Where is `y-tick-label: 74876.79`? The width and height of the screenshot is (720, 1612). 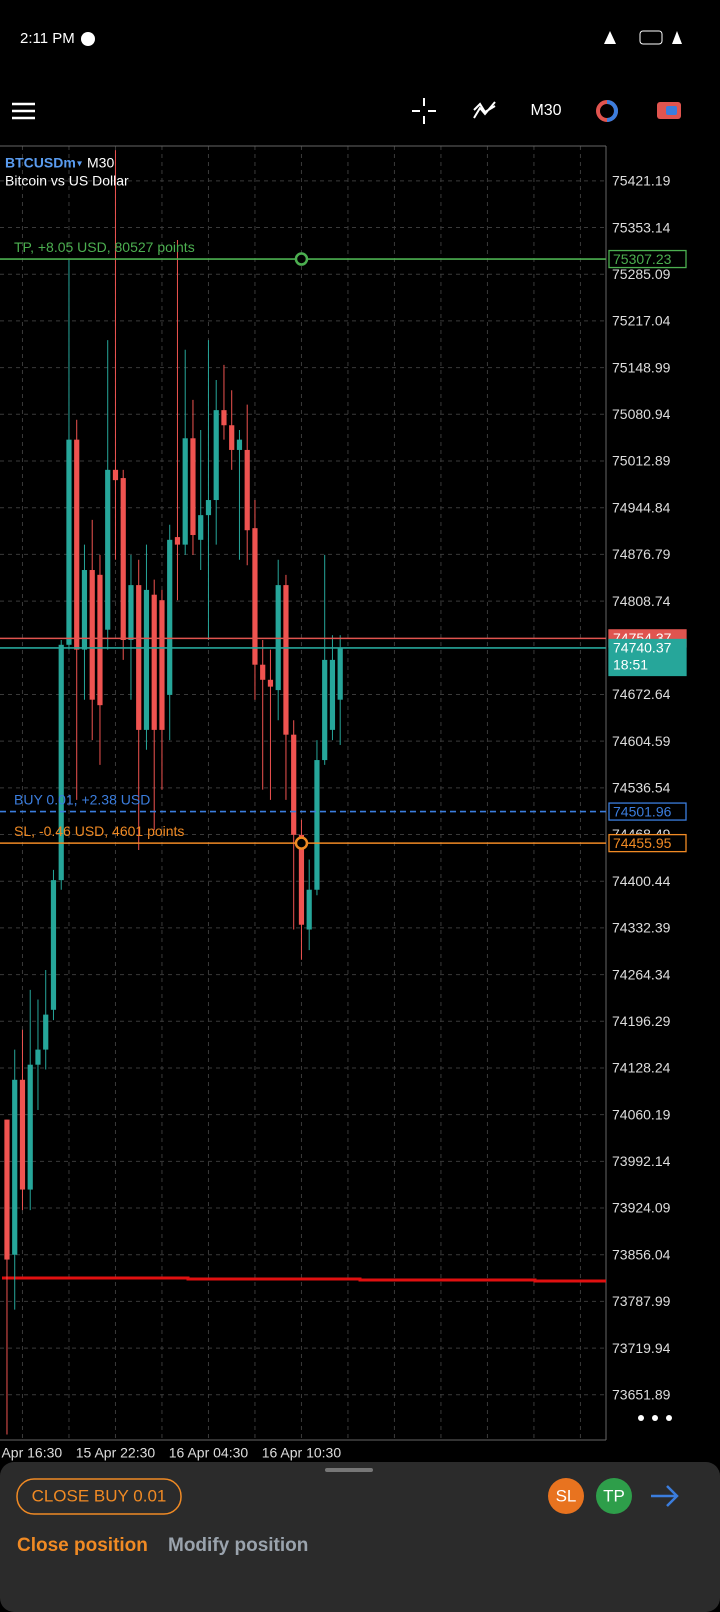 y-tick-label: 74876.79 is located at coordinates (641, 554).